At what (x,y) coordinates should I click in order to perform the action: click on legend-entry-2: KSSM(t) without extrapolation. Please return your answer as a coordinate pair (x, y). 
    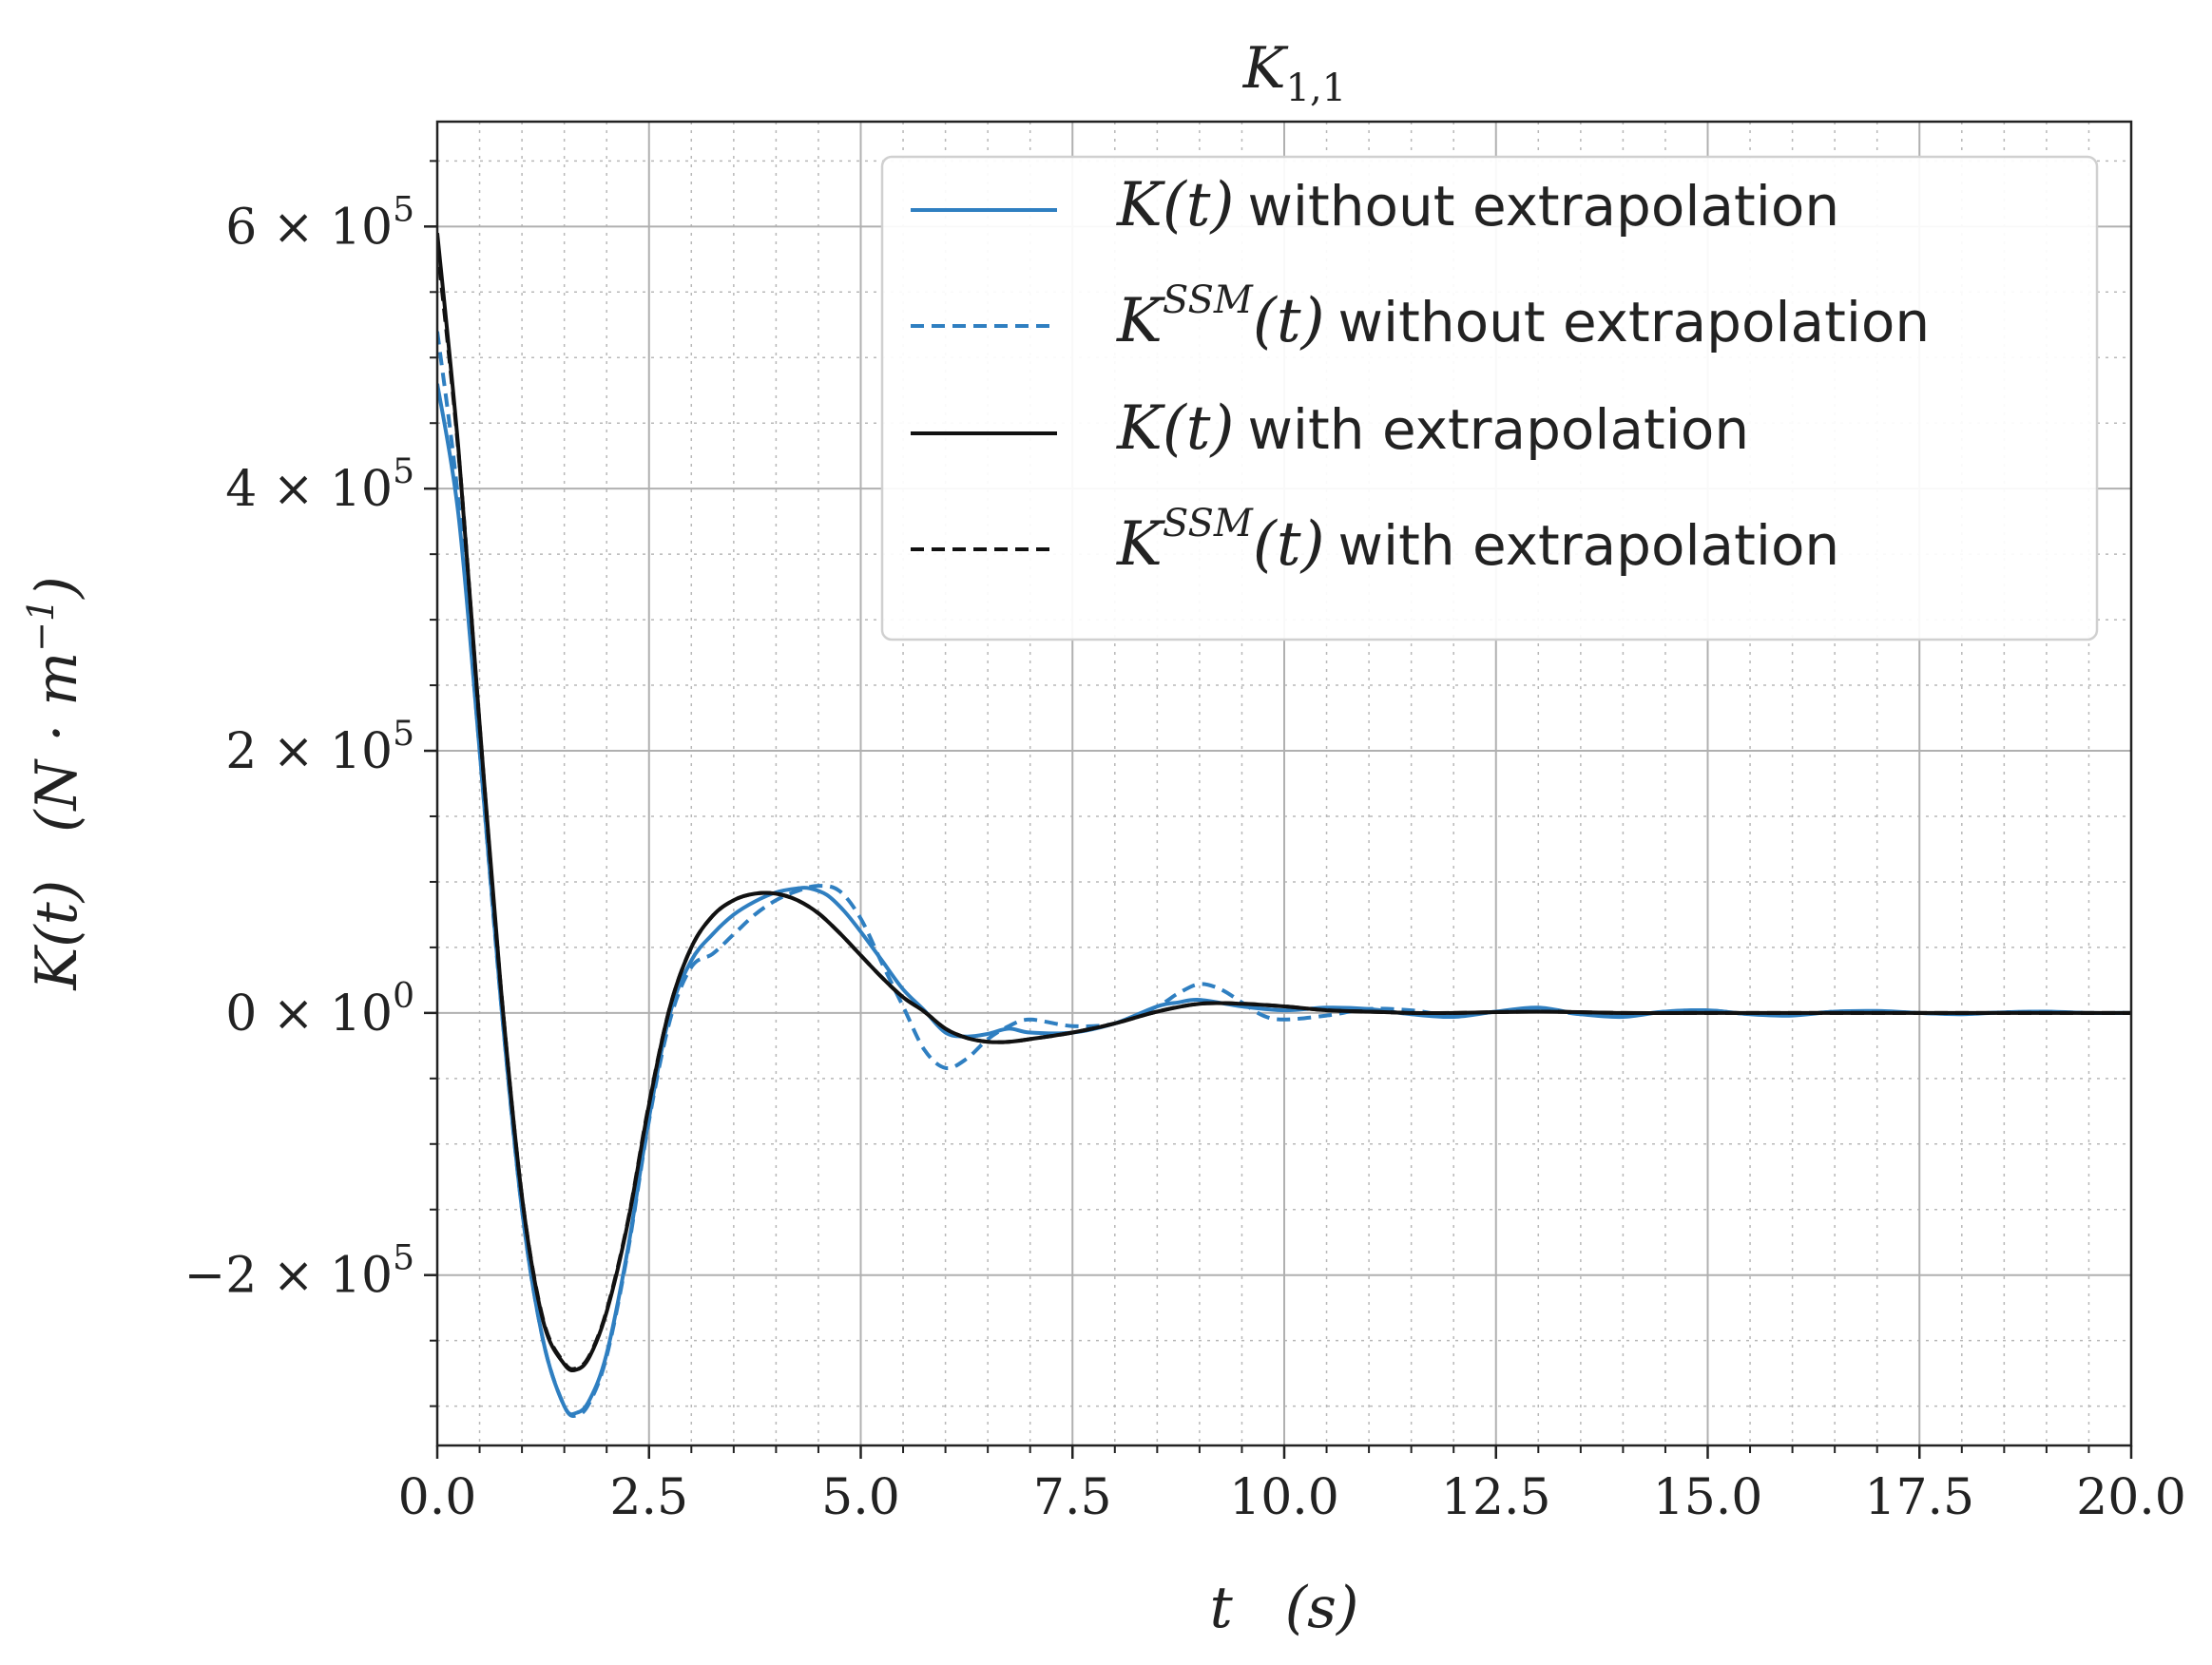
    Looking at the image, I should click on (1420, 317).